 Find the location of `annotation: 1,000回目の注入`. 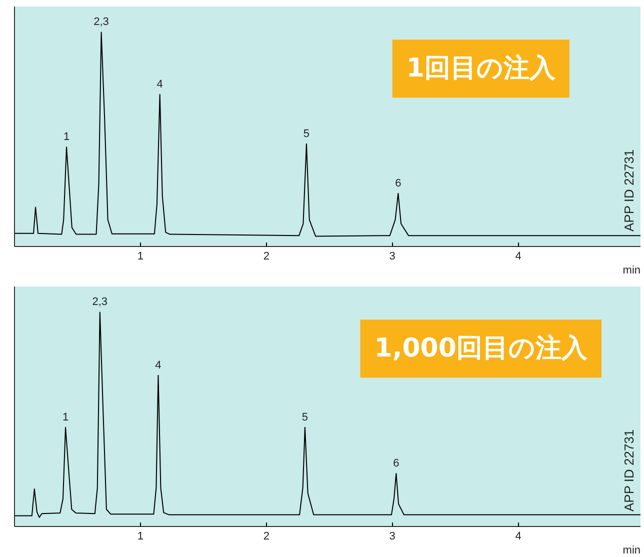

annotation: 1,000回目の注入 is located at coordinates (481, 349).